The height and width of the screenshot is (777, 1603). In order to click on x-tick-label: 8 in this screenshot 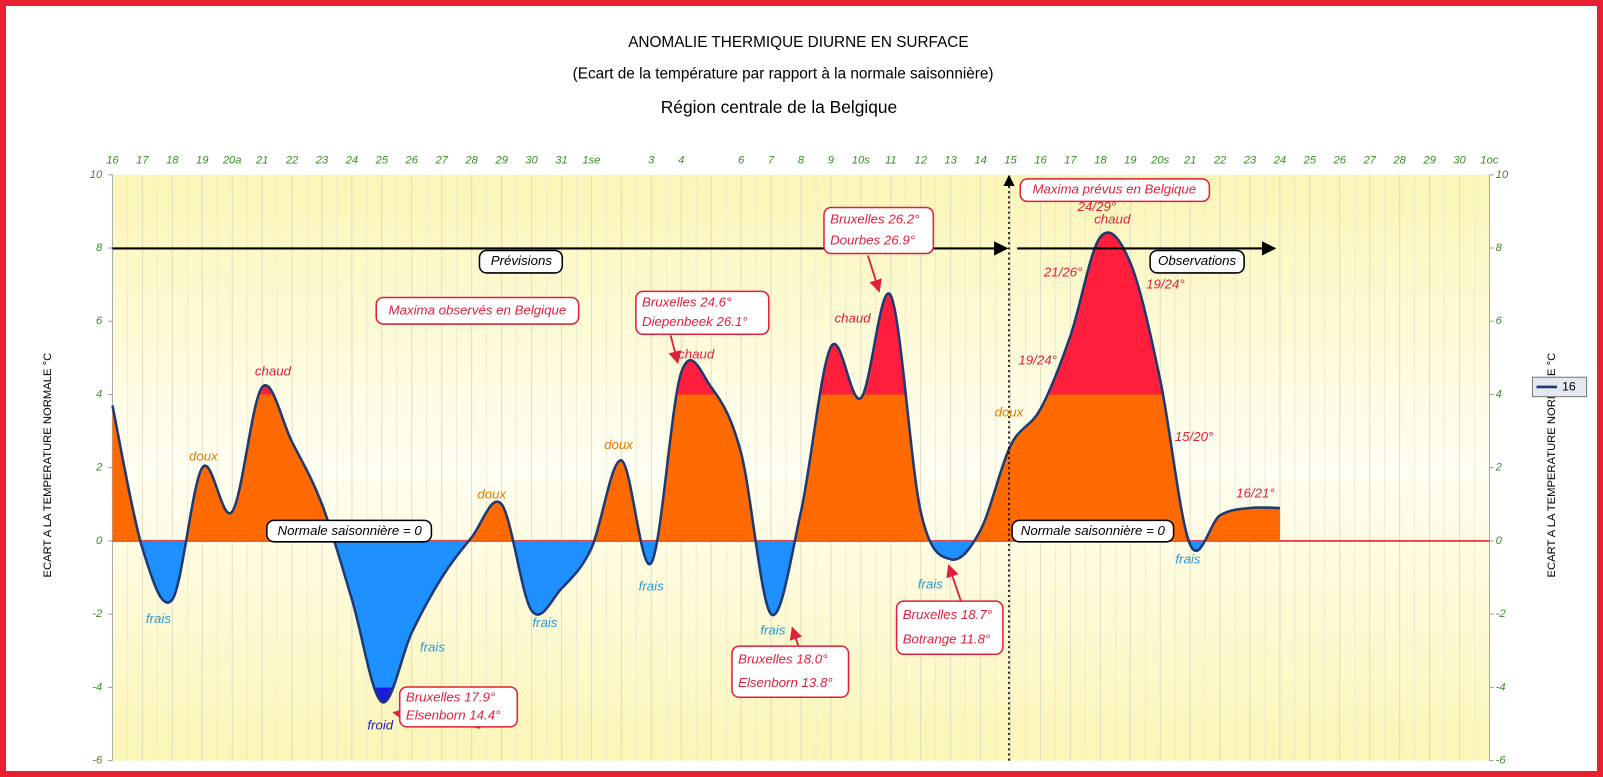, I will do `click(801, 160)`.